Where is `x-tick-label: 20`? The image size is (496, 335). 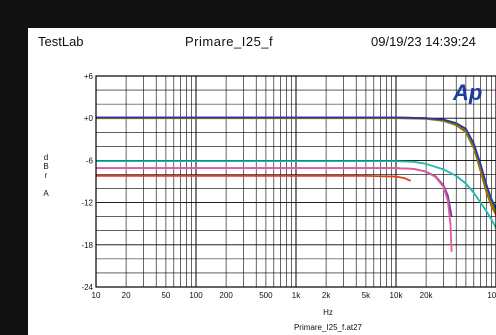
x-tick-label: 20 is located at coordinates (126, 295).